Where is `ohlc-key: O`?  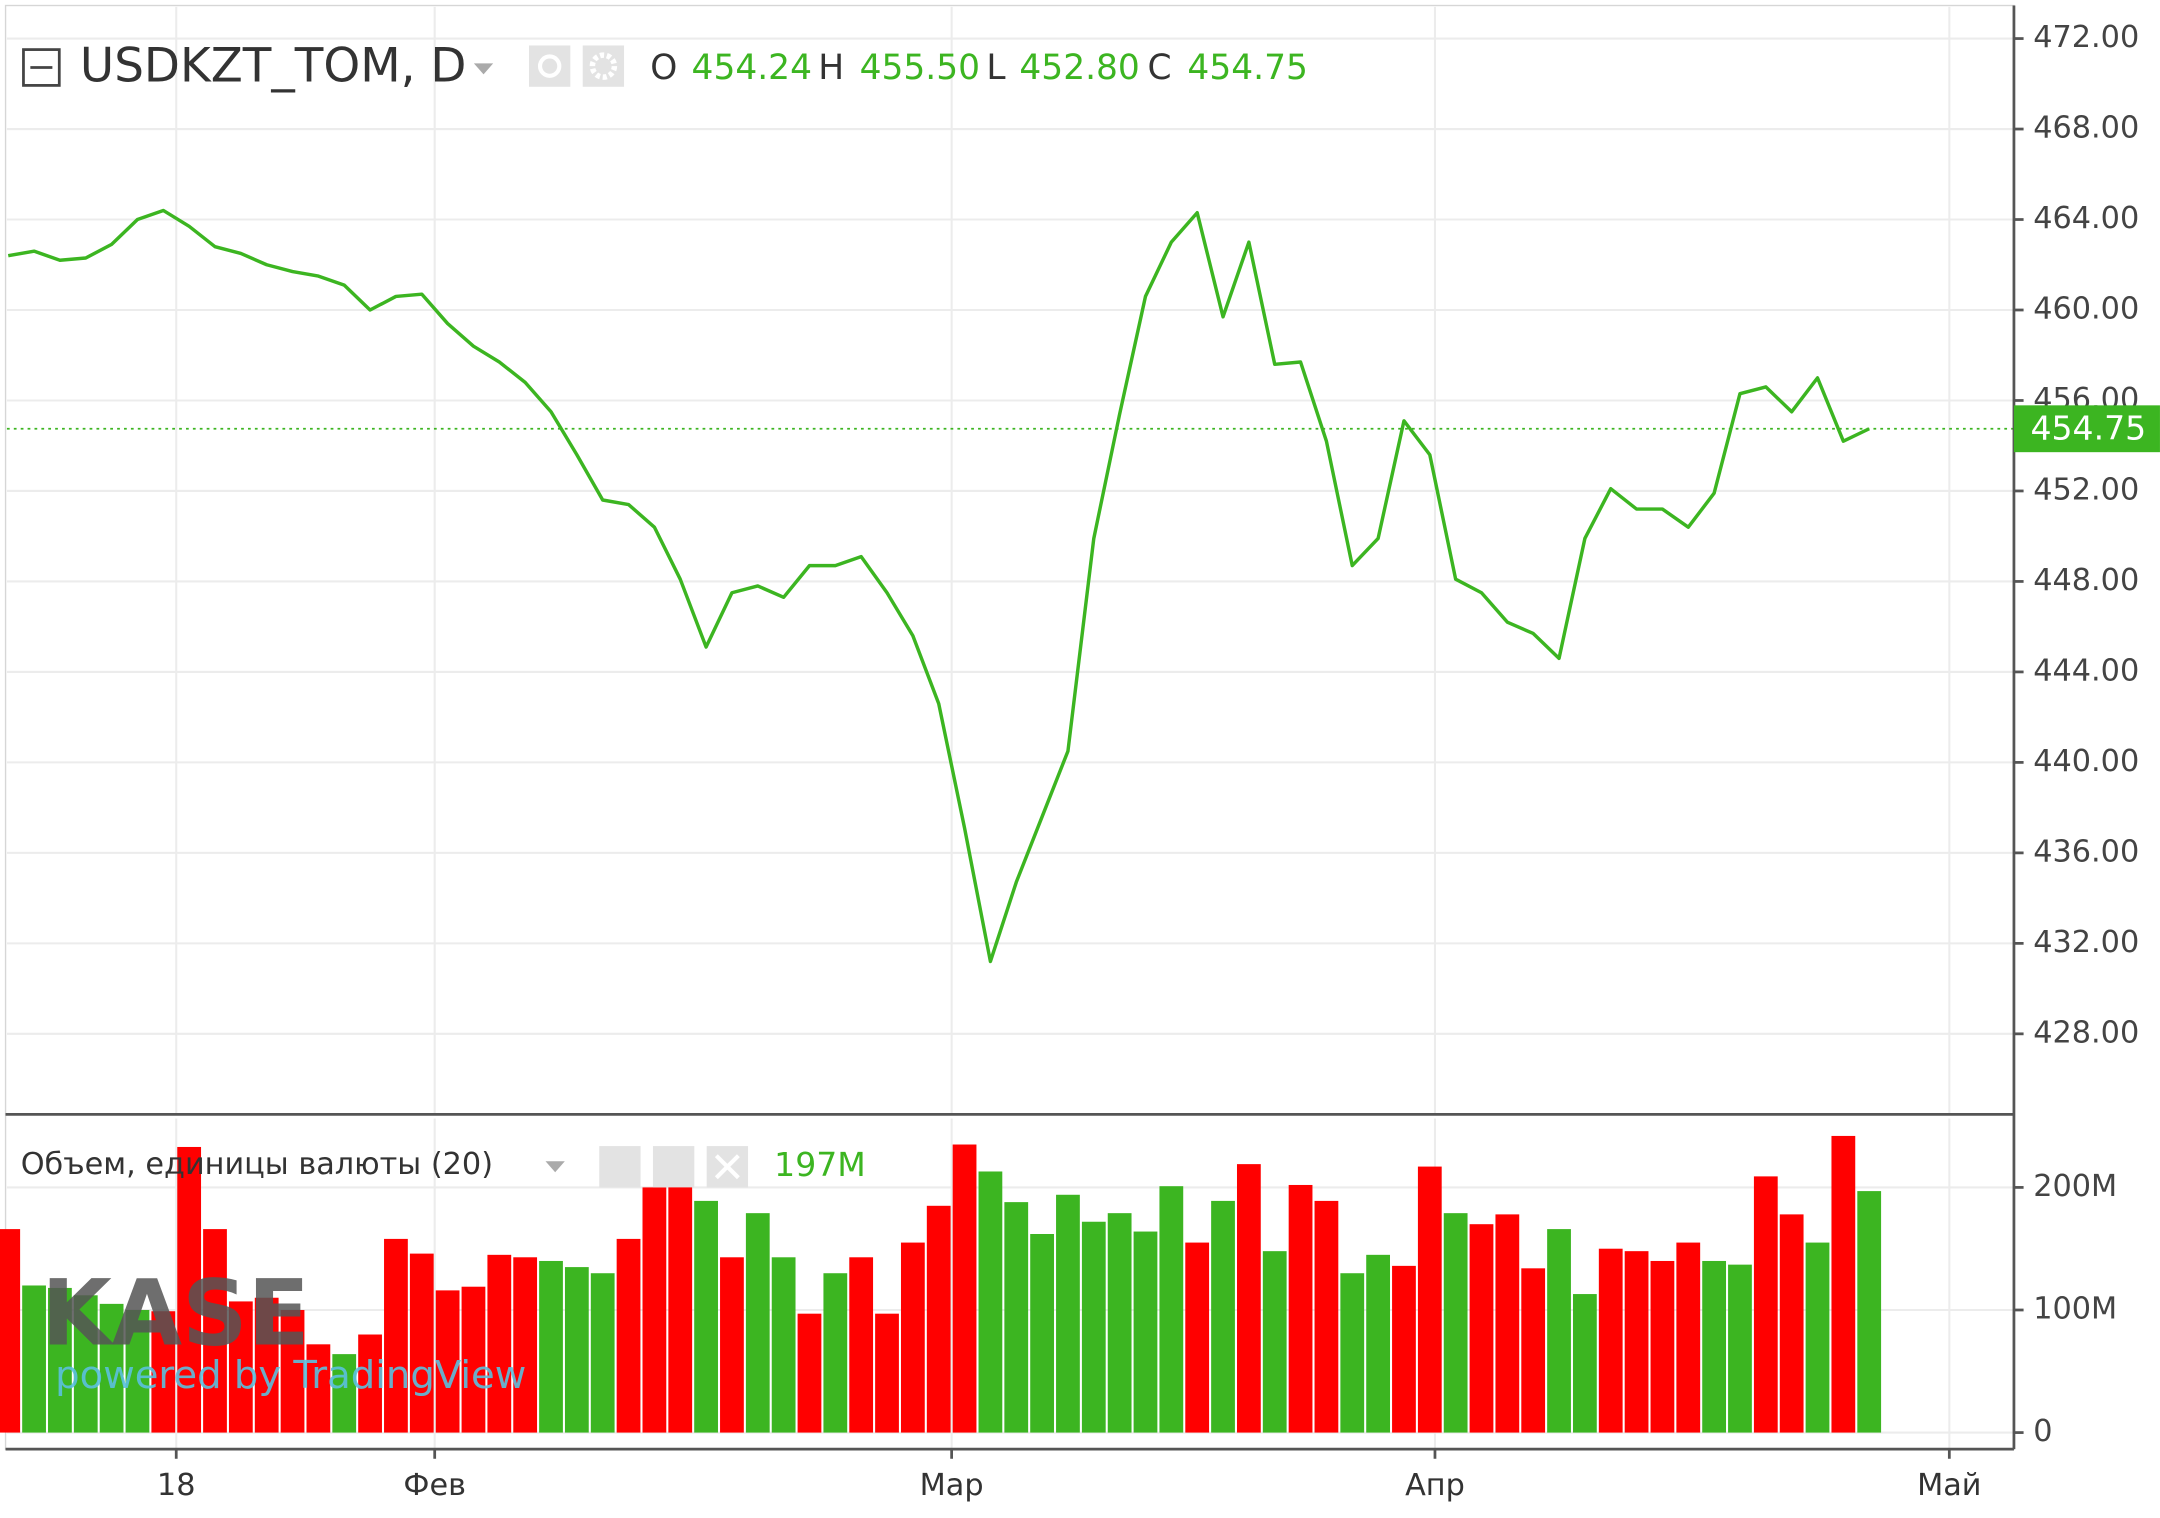
ohlc-key: O is located at coordinates (663, 67).